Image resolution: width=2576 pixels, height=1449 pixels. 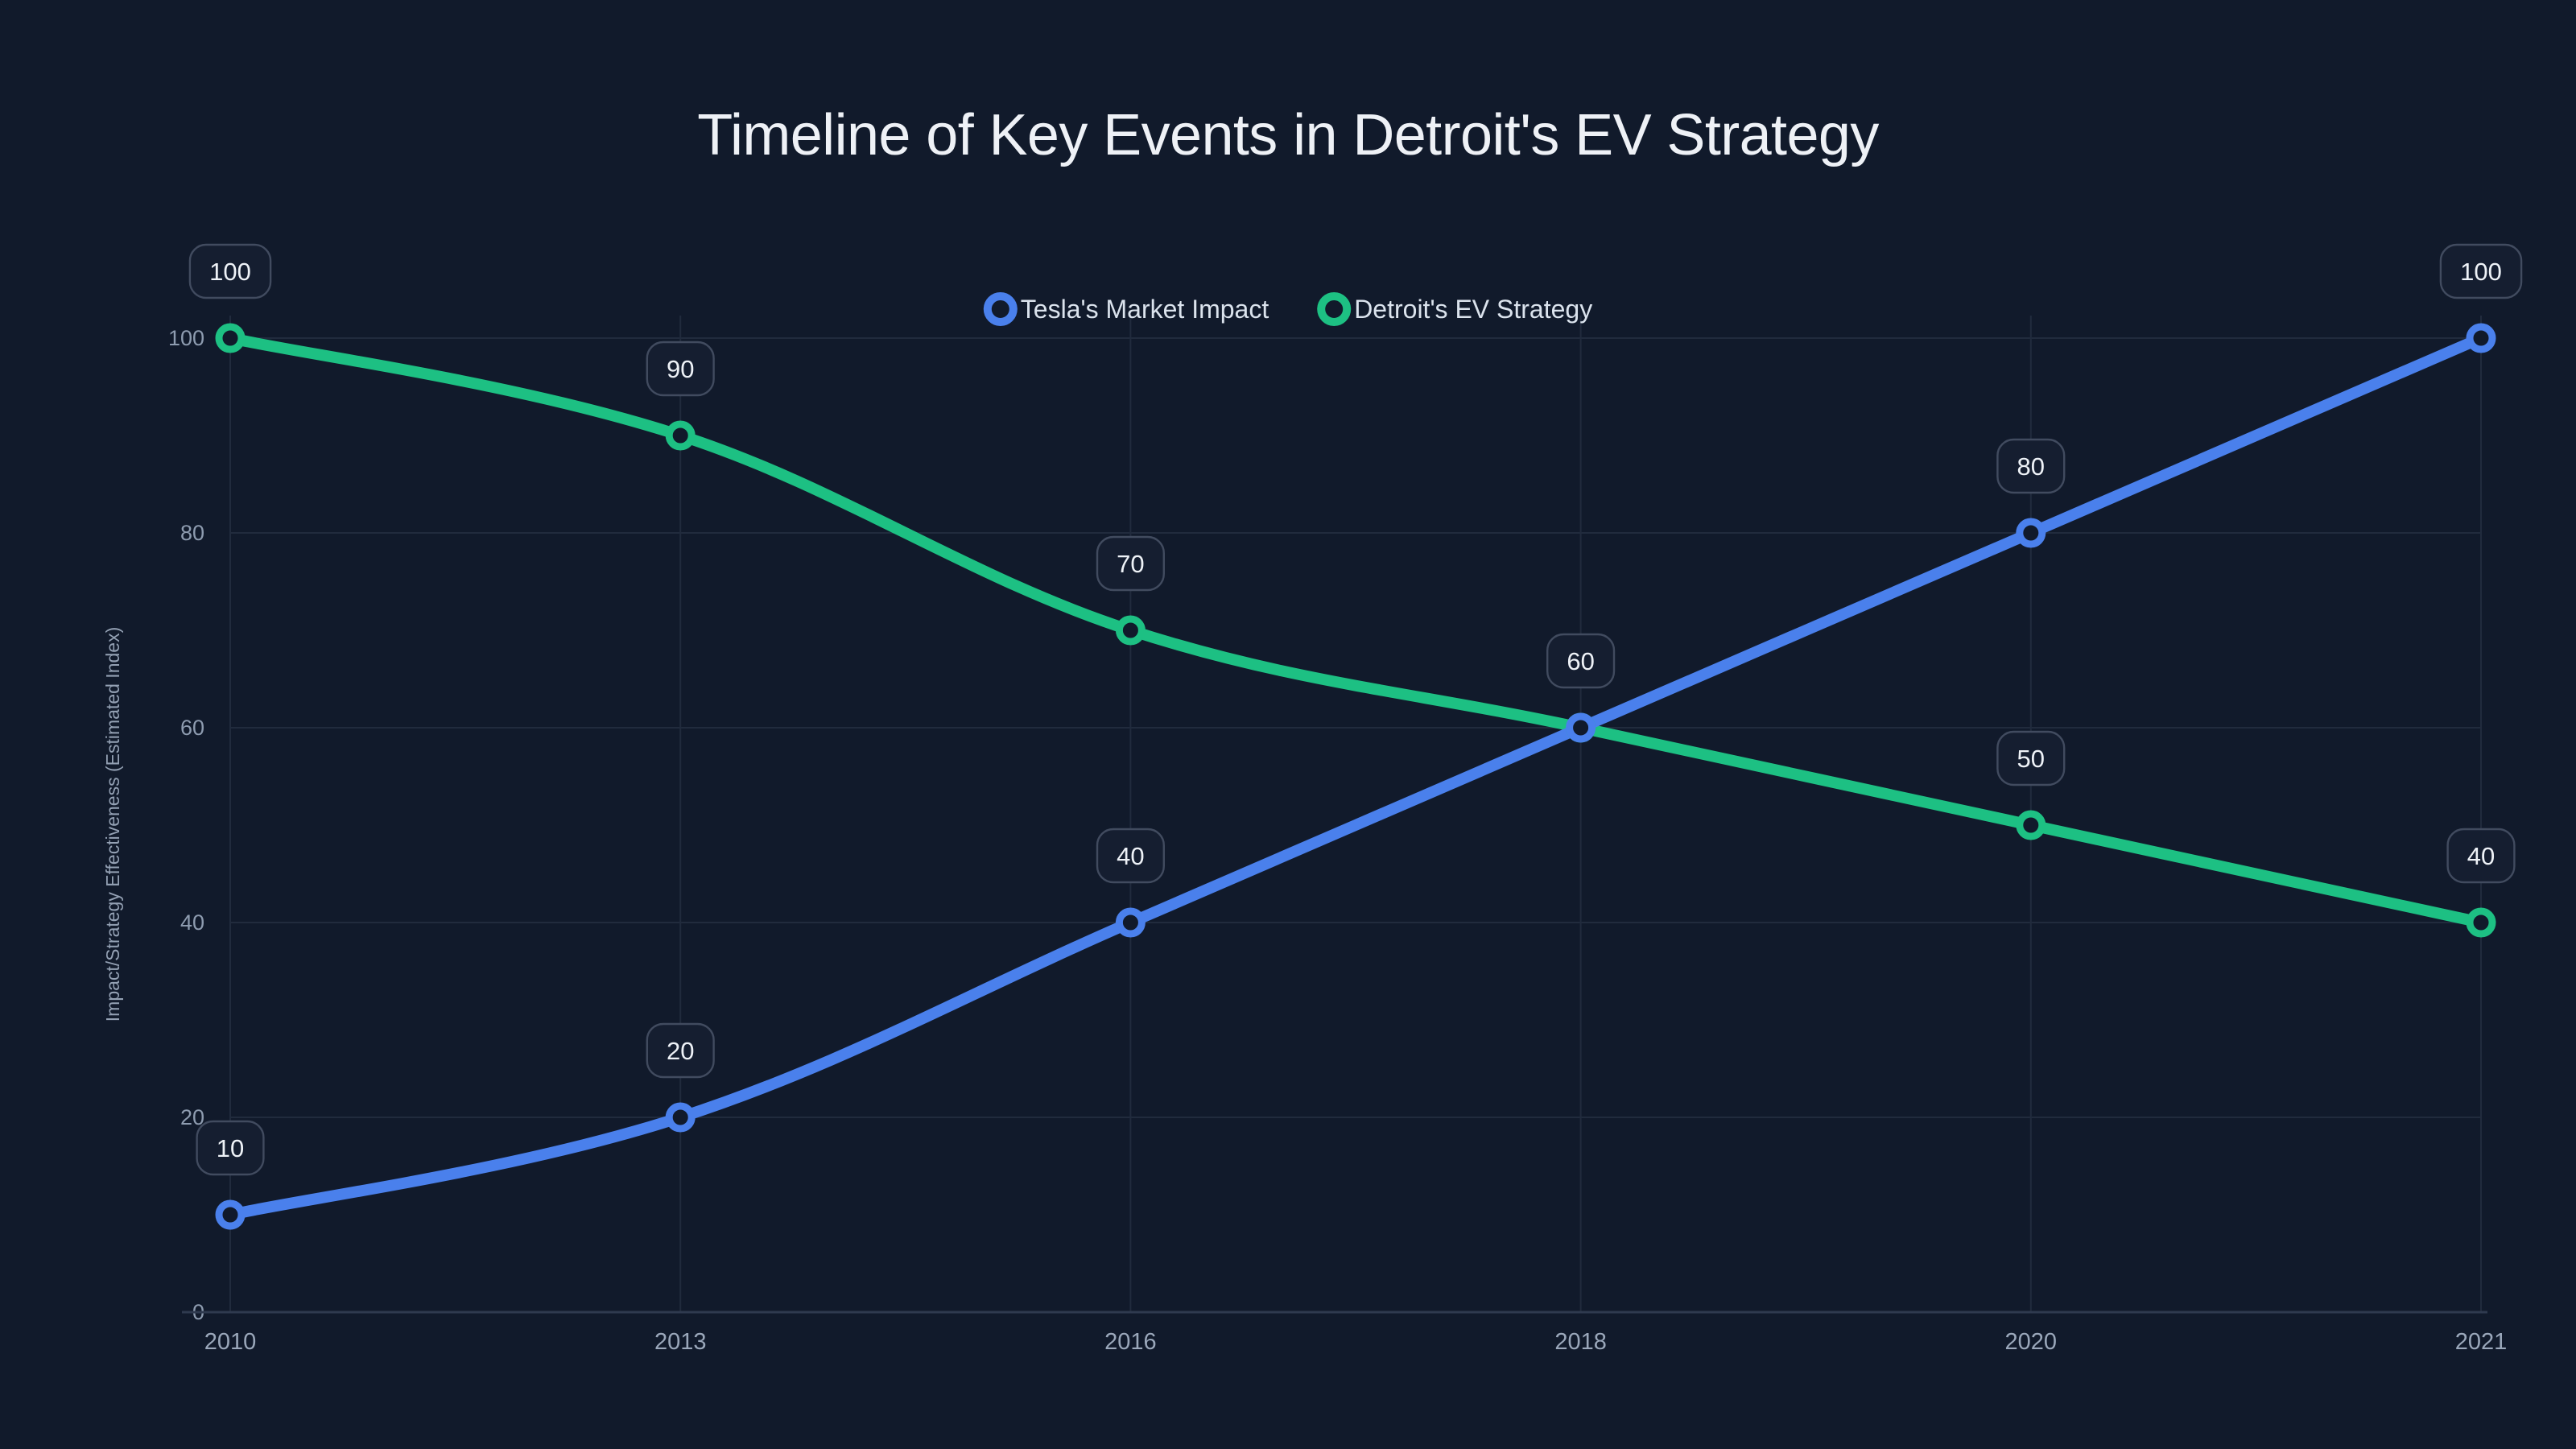 What do you see at coordinates (1580, 1342) in the screenshot?
I see `x-tick-label-2018: 2018` at bounding box center [1580, 1342].